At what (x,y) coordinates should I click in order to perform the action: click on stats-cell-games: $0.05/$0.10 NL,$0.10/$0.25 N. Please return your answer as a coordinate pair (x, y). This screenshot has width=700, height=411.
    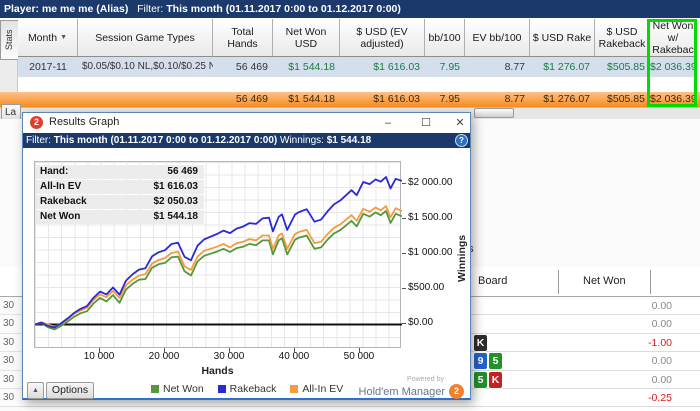
    Looking at the image, I should click on (145, 67).